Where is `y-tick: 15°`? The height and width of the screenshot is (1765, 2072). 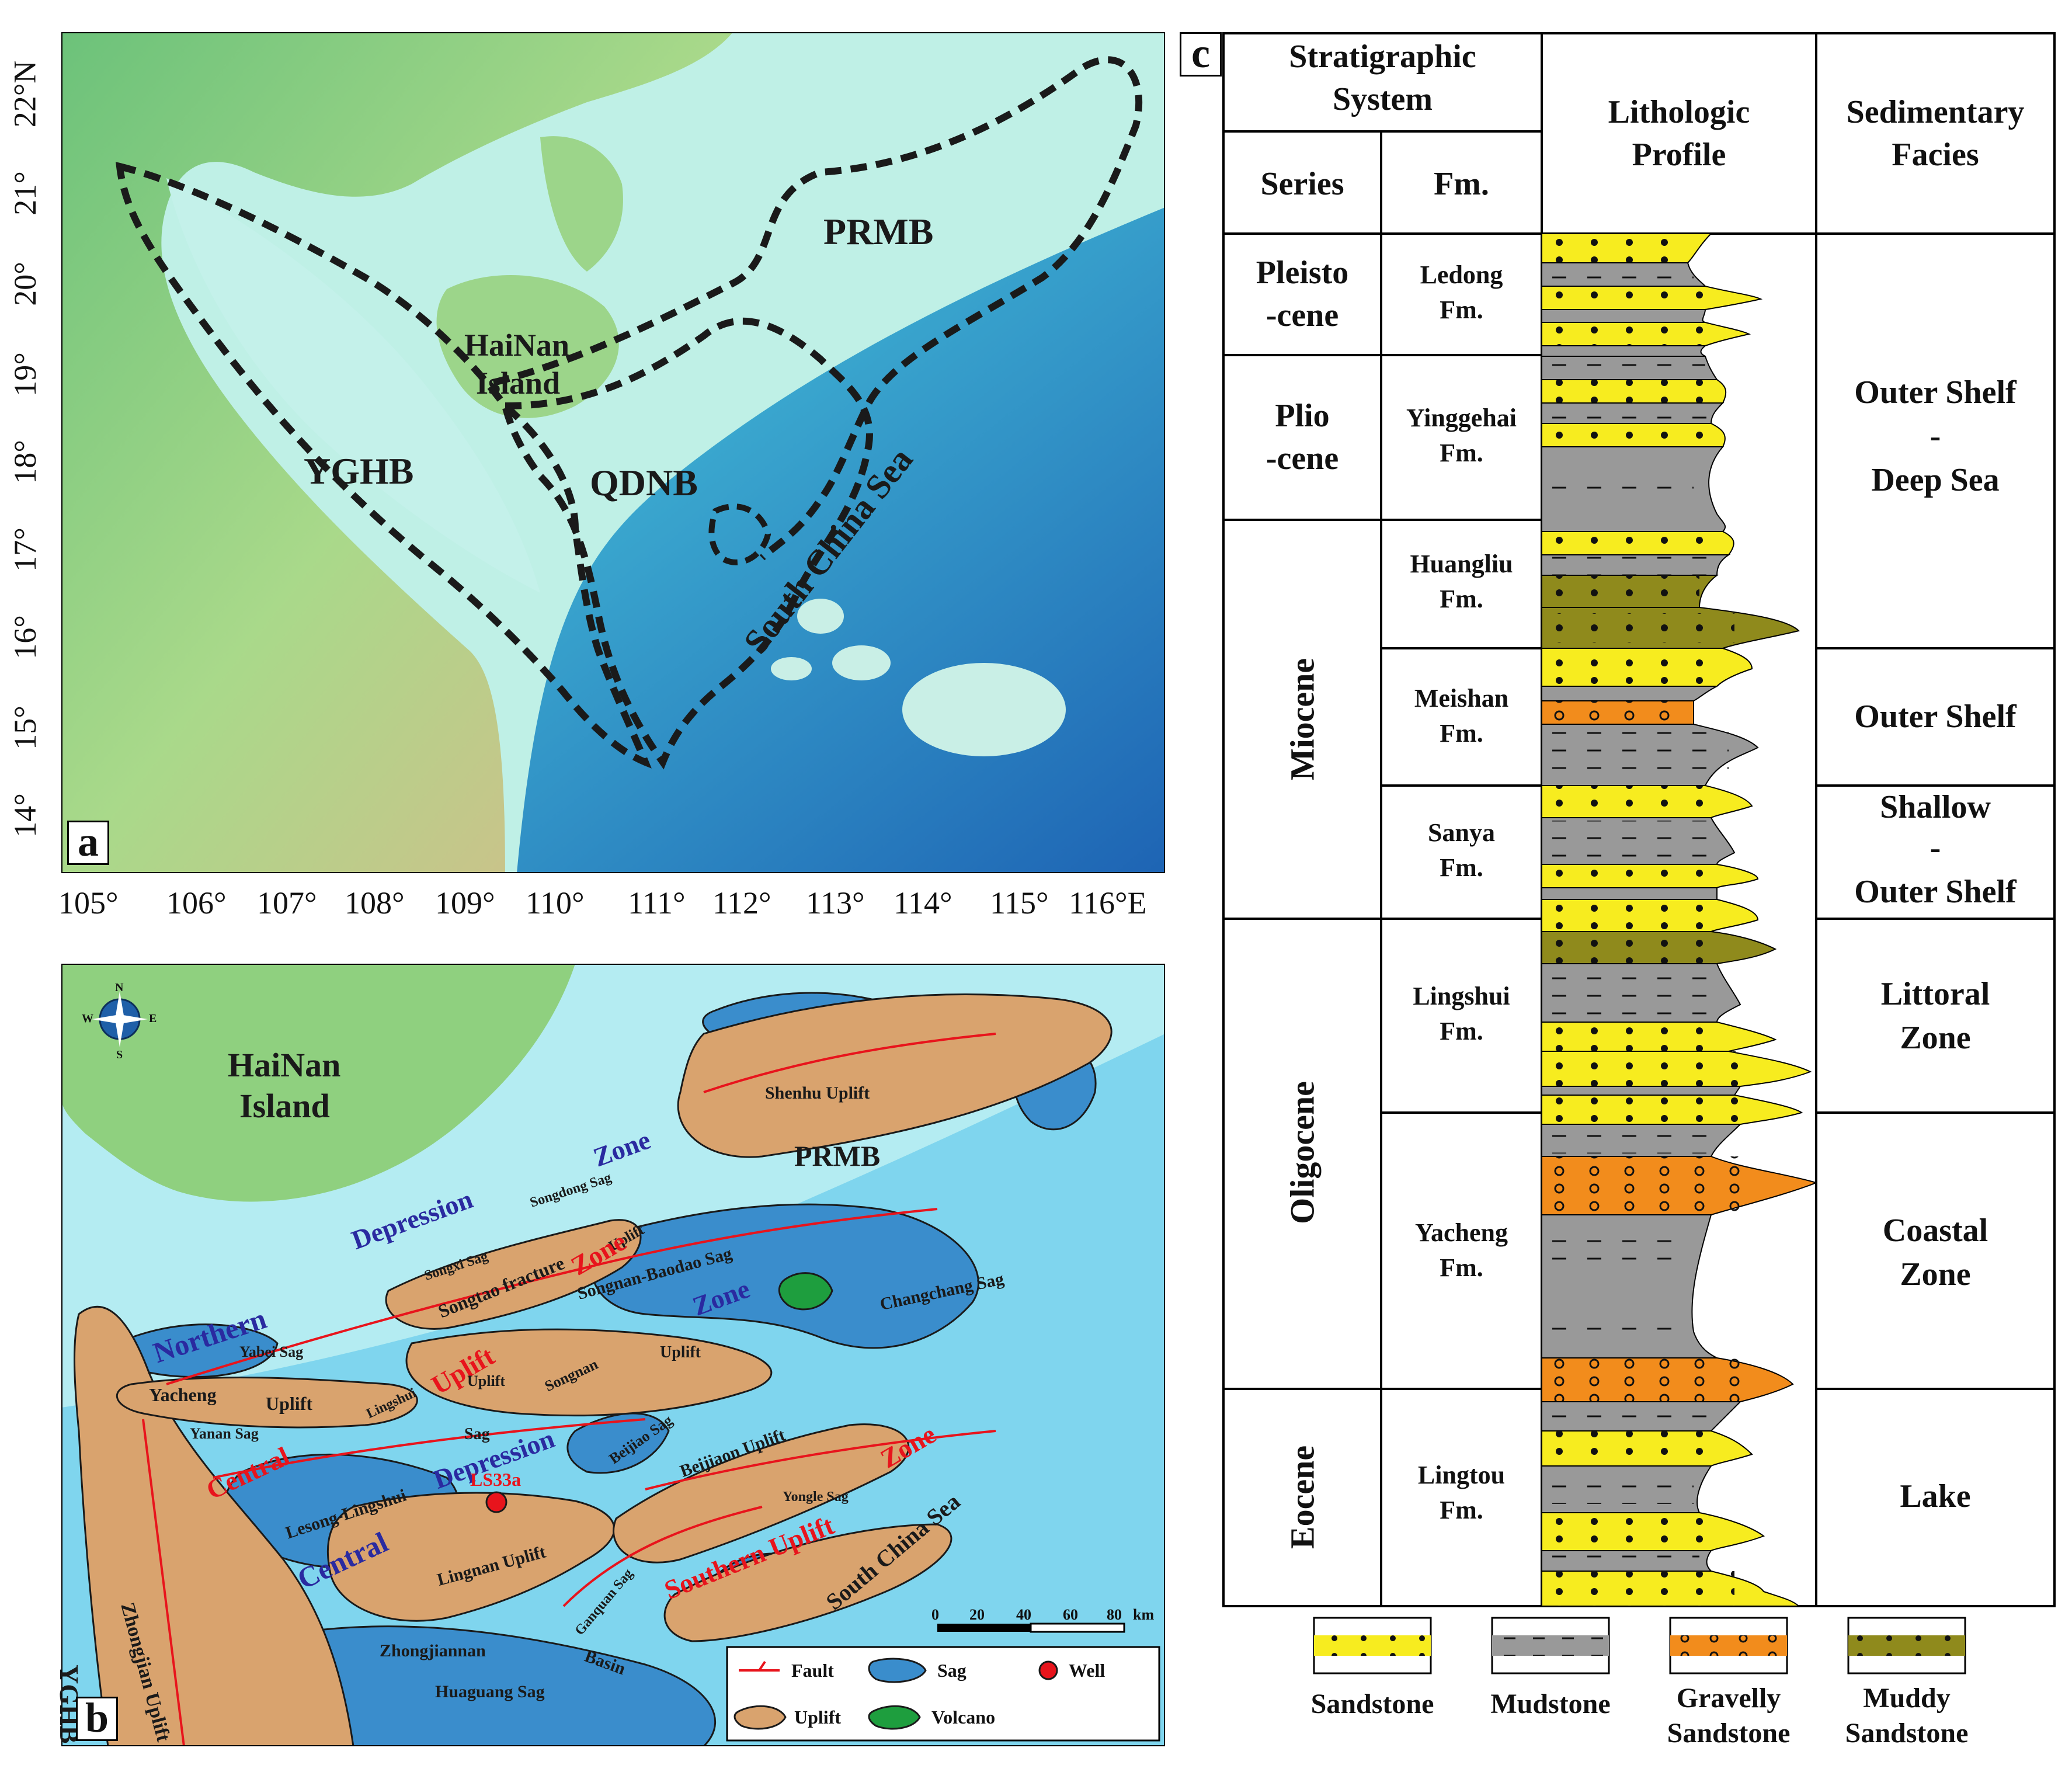 y-tick: 15° is located at coordinates (25, 728).